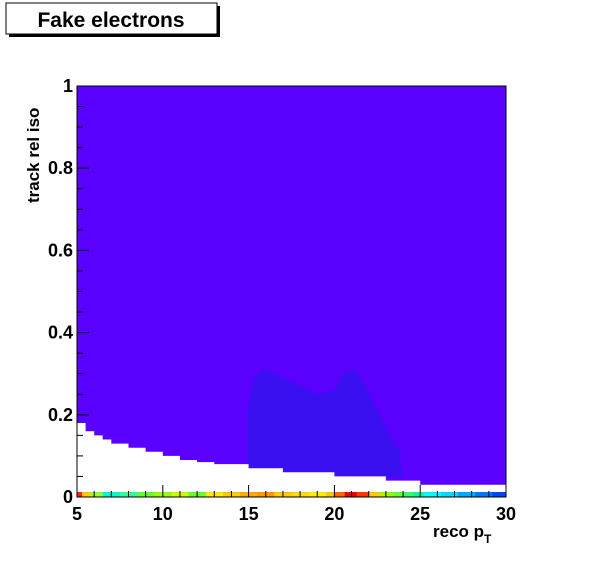  What do you see at coordinates (77, 514) in the screenshot?
I see `x-tick-label: 5` at bounding box center [77, 514].